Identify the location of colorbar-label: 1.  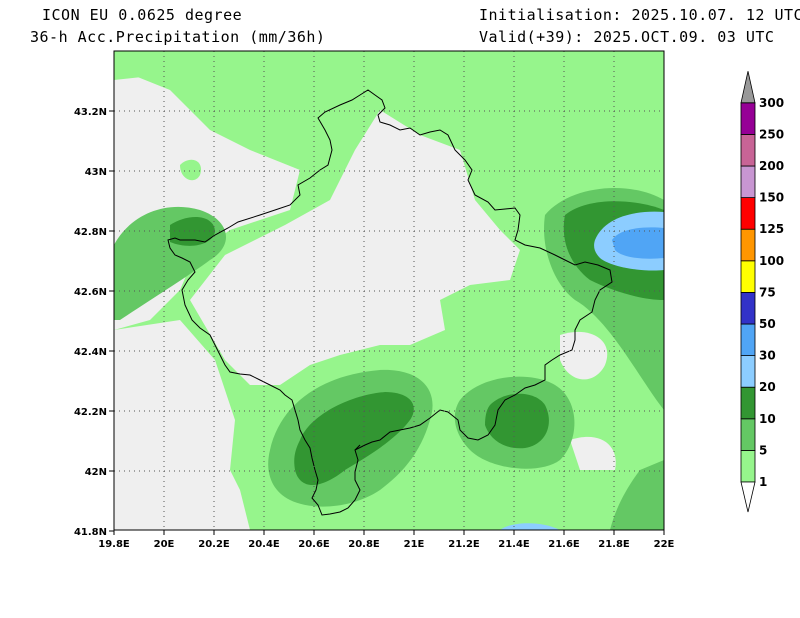
(763, 482).